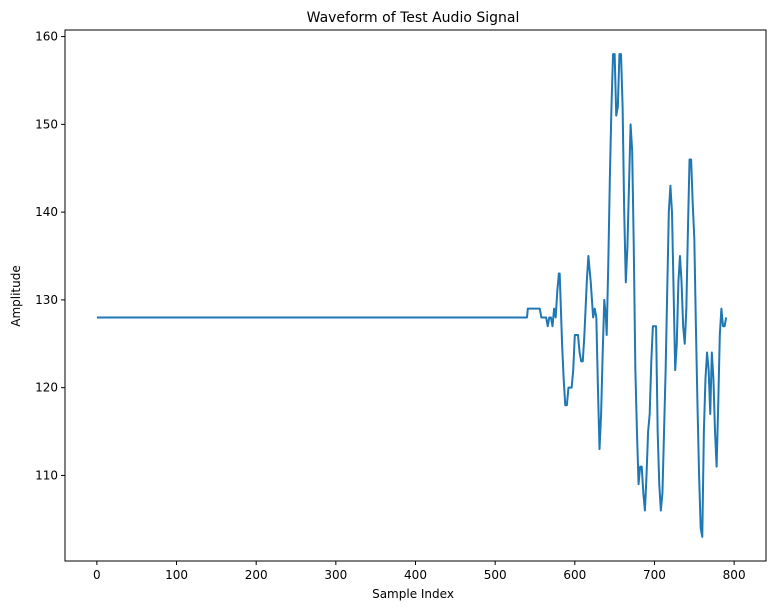  Describe the element at coordinates (495, 575) in the screenshot. I see `x-tick-label: 500` at that location.